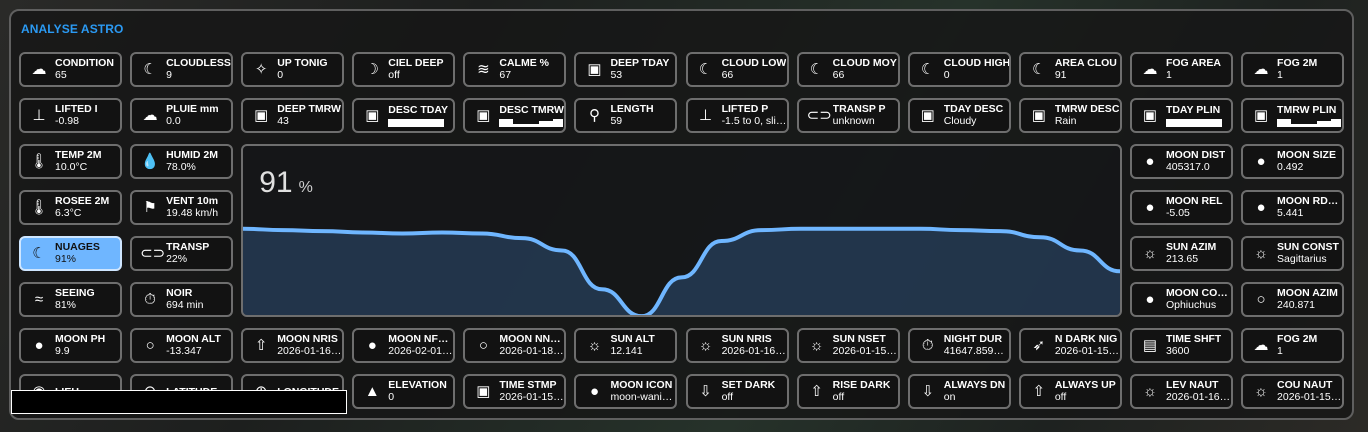 This screenshot has height=432, width=1368. Describe the element at coordinates (39, 69) in the screenshot. I see `cloud-snow-icon: ☁` at that location.